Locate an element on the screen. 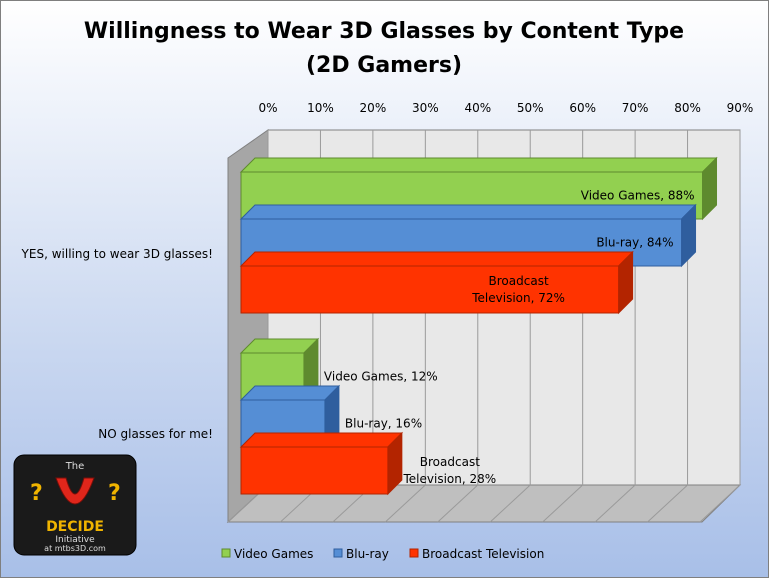 This screenshot has height=578, width=769. legend-label-video-games: Video Games is located at coordinates (273, 554).